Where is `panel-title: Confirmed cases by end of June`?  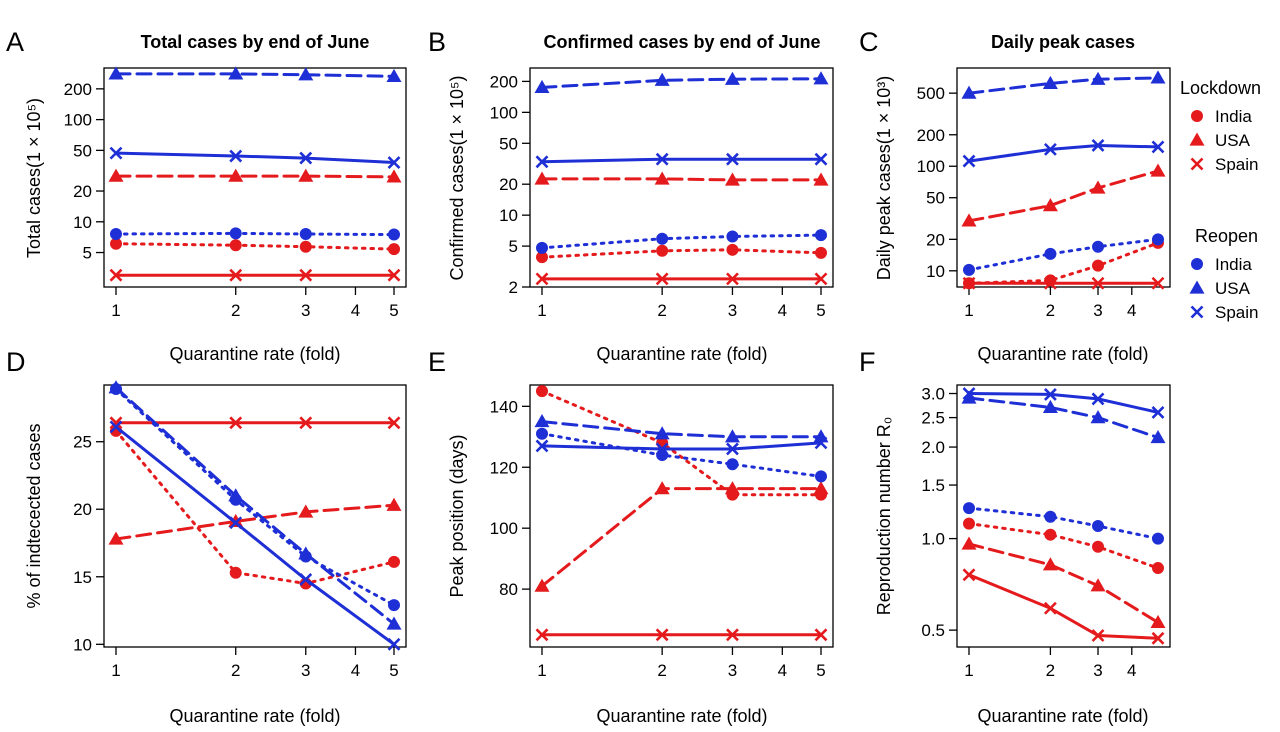
panel-title: Confirmed cases by end of June is located at coordinates (681, 42).